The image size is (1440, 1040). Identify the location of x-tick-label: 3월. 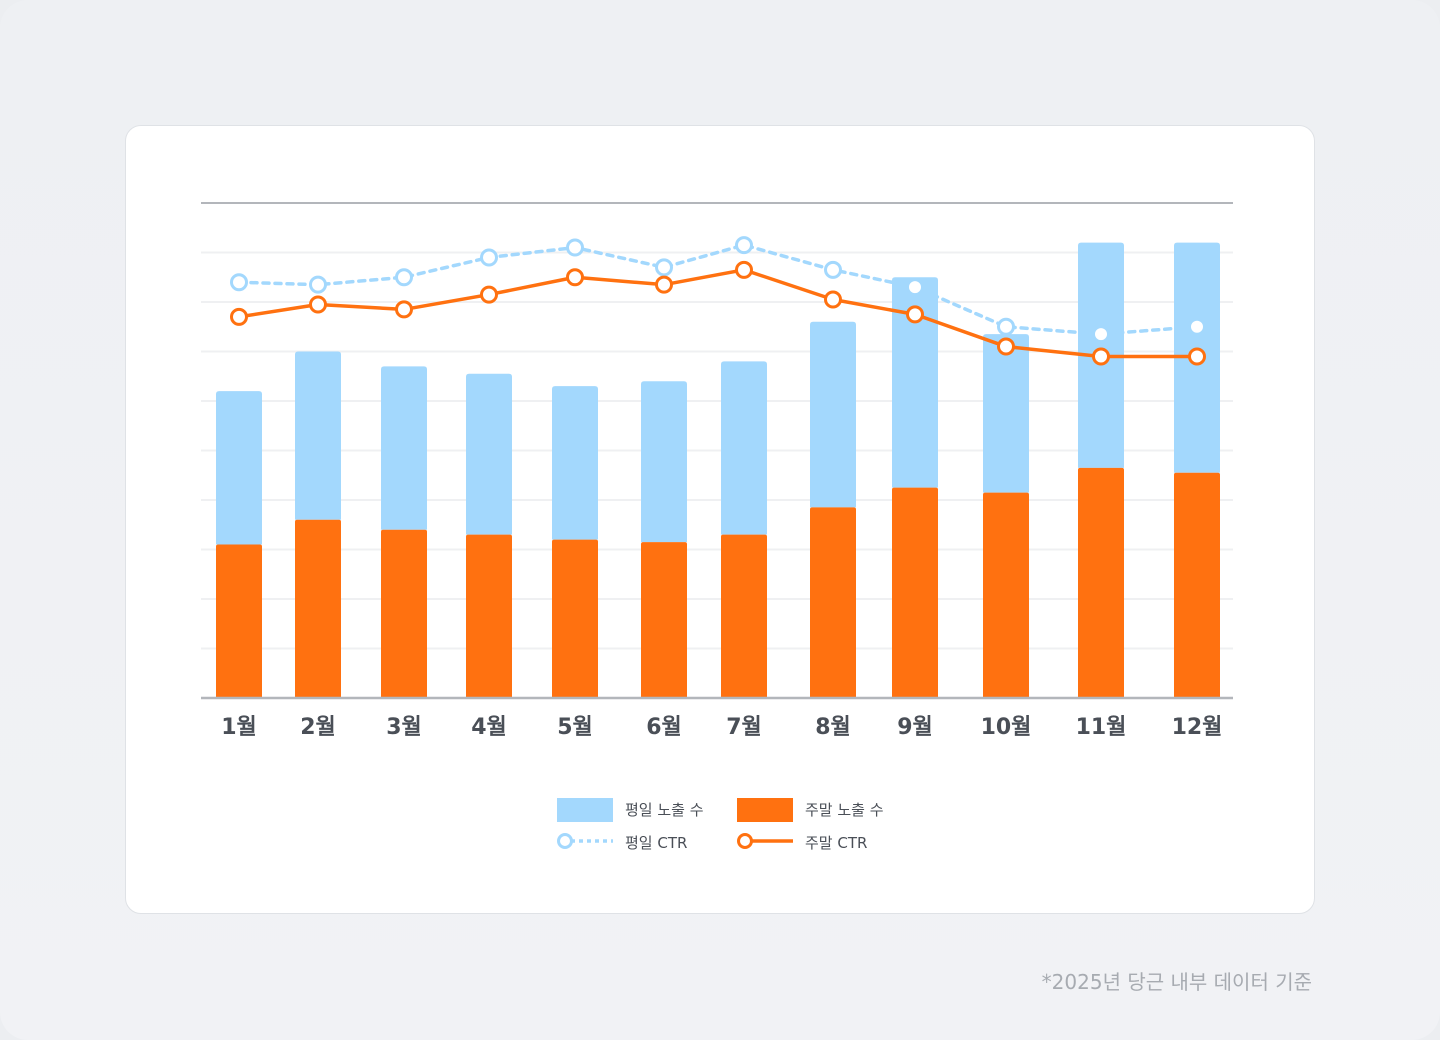
(404, 727).